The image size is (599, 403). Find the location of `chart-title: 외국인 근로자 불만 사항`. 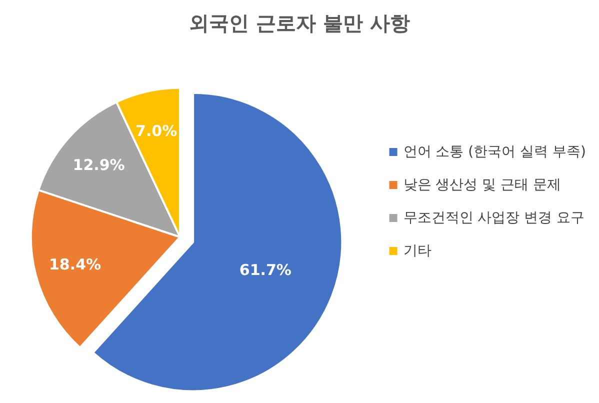

chart-title: 외국인 근로자 불만 사항 is located at coordinates (299, 23).